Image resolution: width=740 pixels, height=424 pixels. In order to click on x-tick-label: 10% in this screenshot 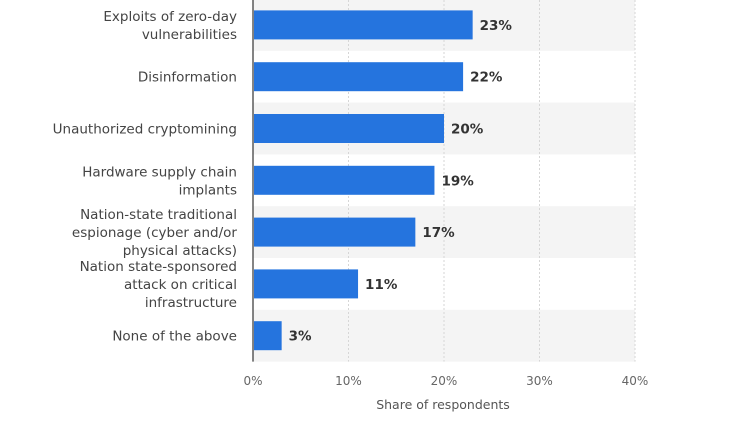, I will do `click(348, 381)`.